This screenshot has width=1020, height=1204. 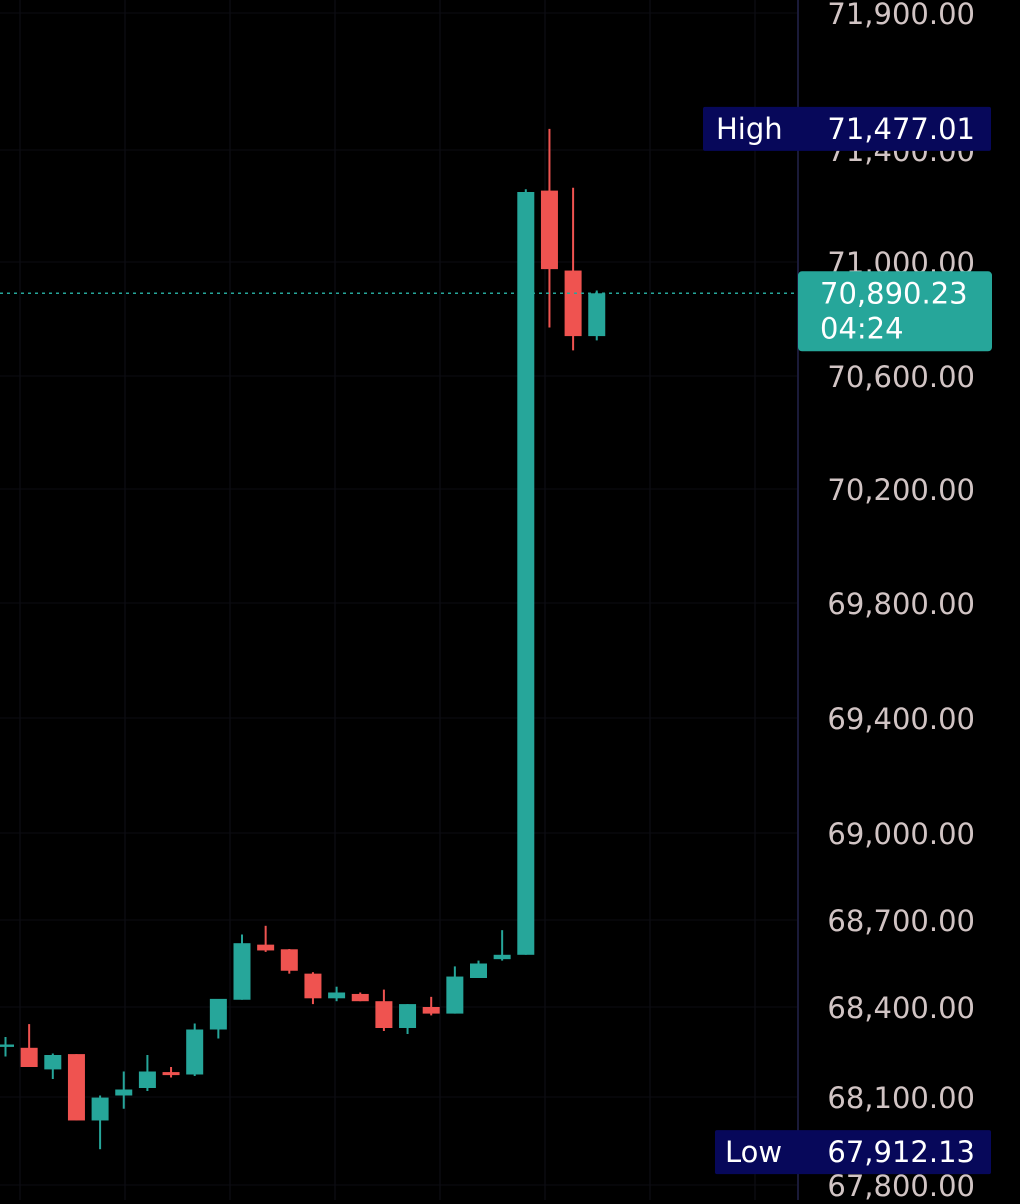 I want to click on y-tick-label: 69,800.00, so click(x=901, y=604).